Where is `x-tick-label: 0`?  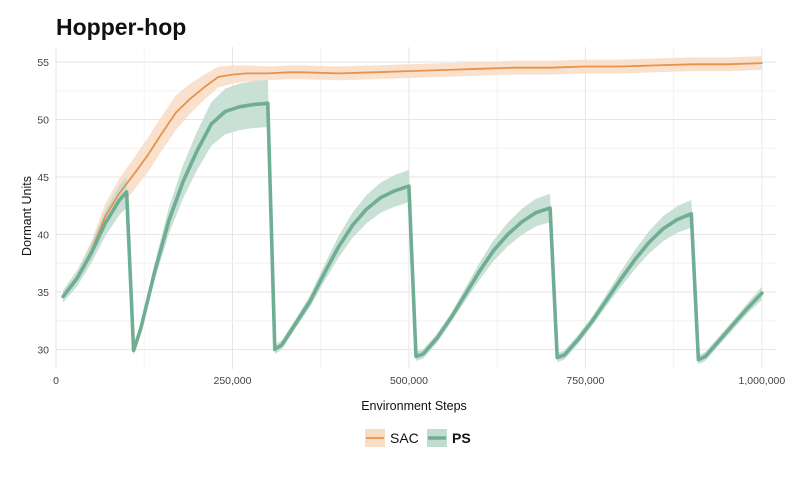 x-tick-label: 0 is located at coordinates (56, 381).